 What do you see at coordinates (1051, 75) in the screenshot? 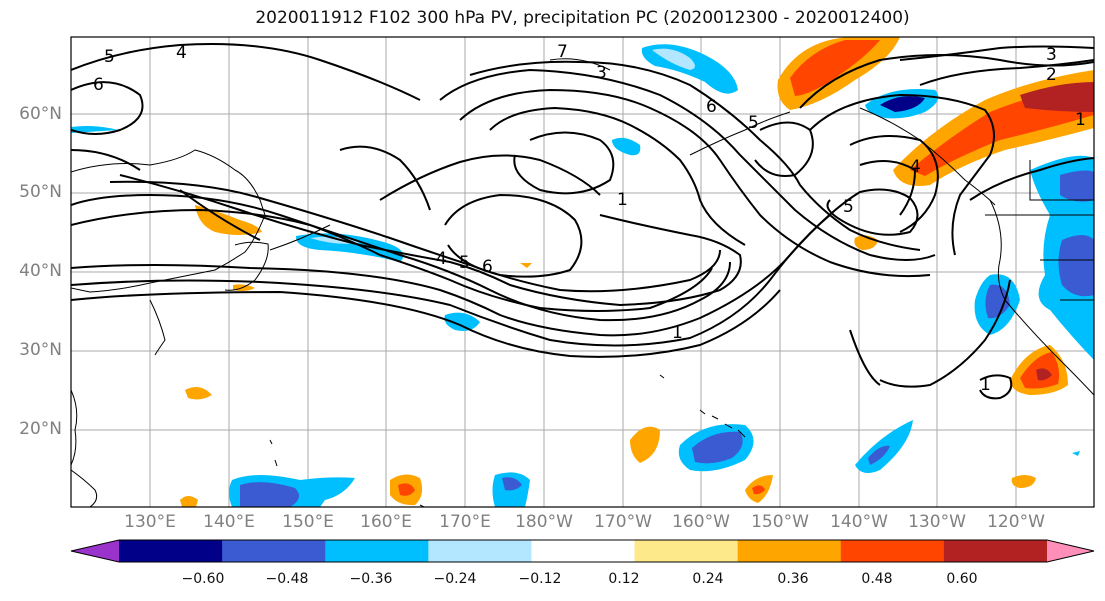
I see `contour-label: 2` at bounding box center [1051, 75].